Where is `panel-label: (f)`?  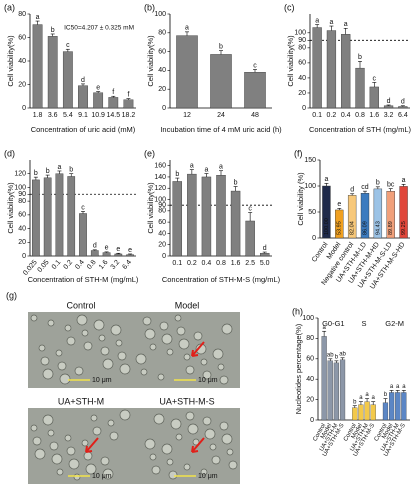 panel-label: (f) is located at coordinates (298, 153).